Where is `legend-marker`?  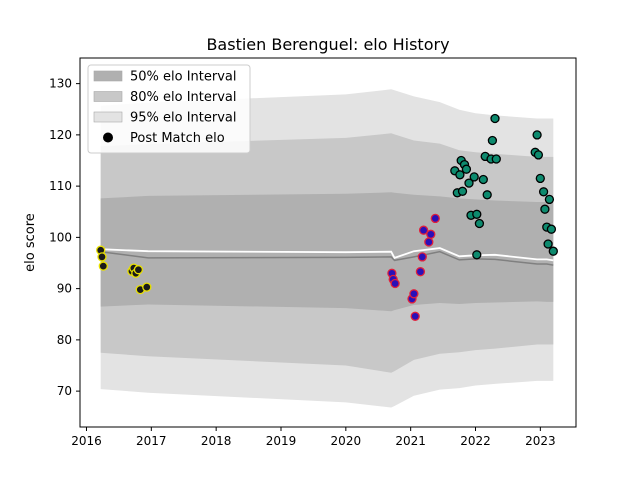 legend-marker is located at coordinates (108, 137).